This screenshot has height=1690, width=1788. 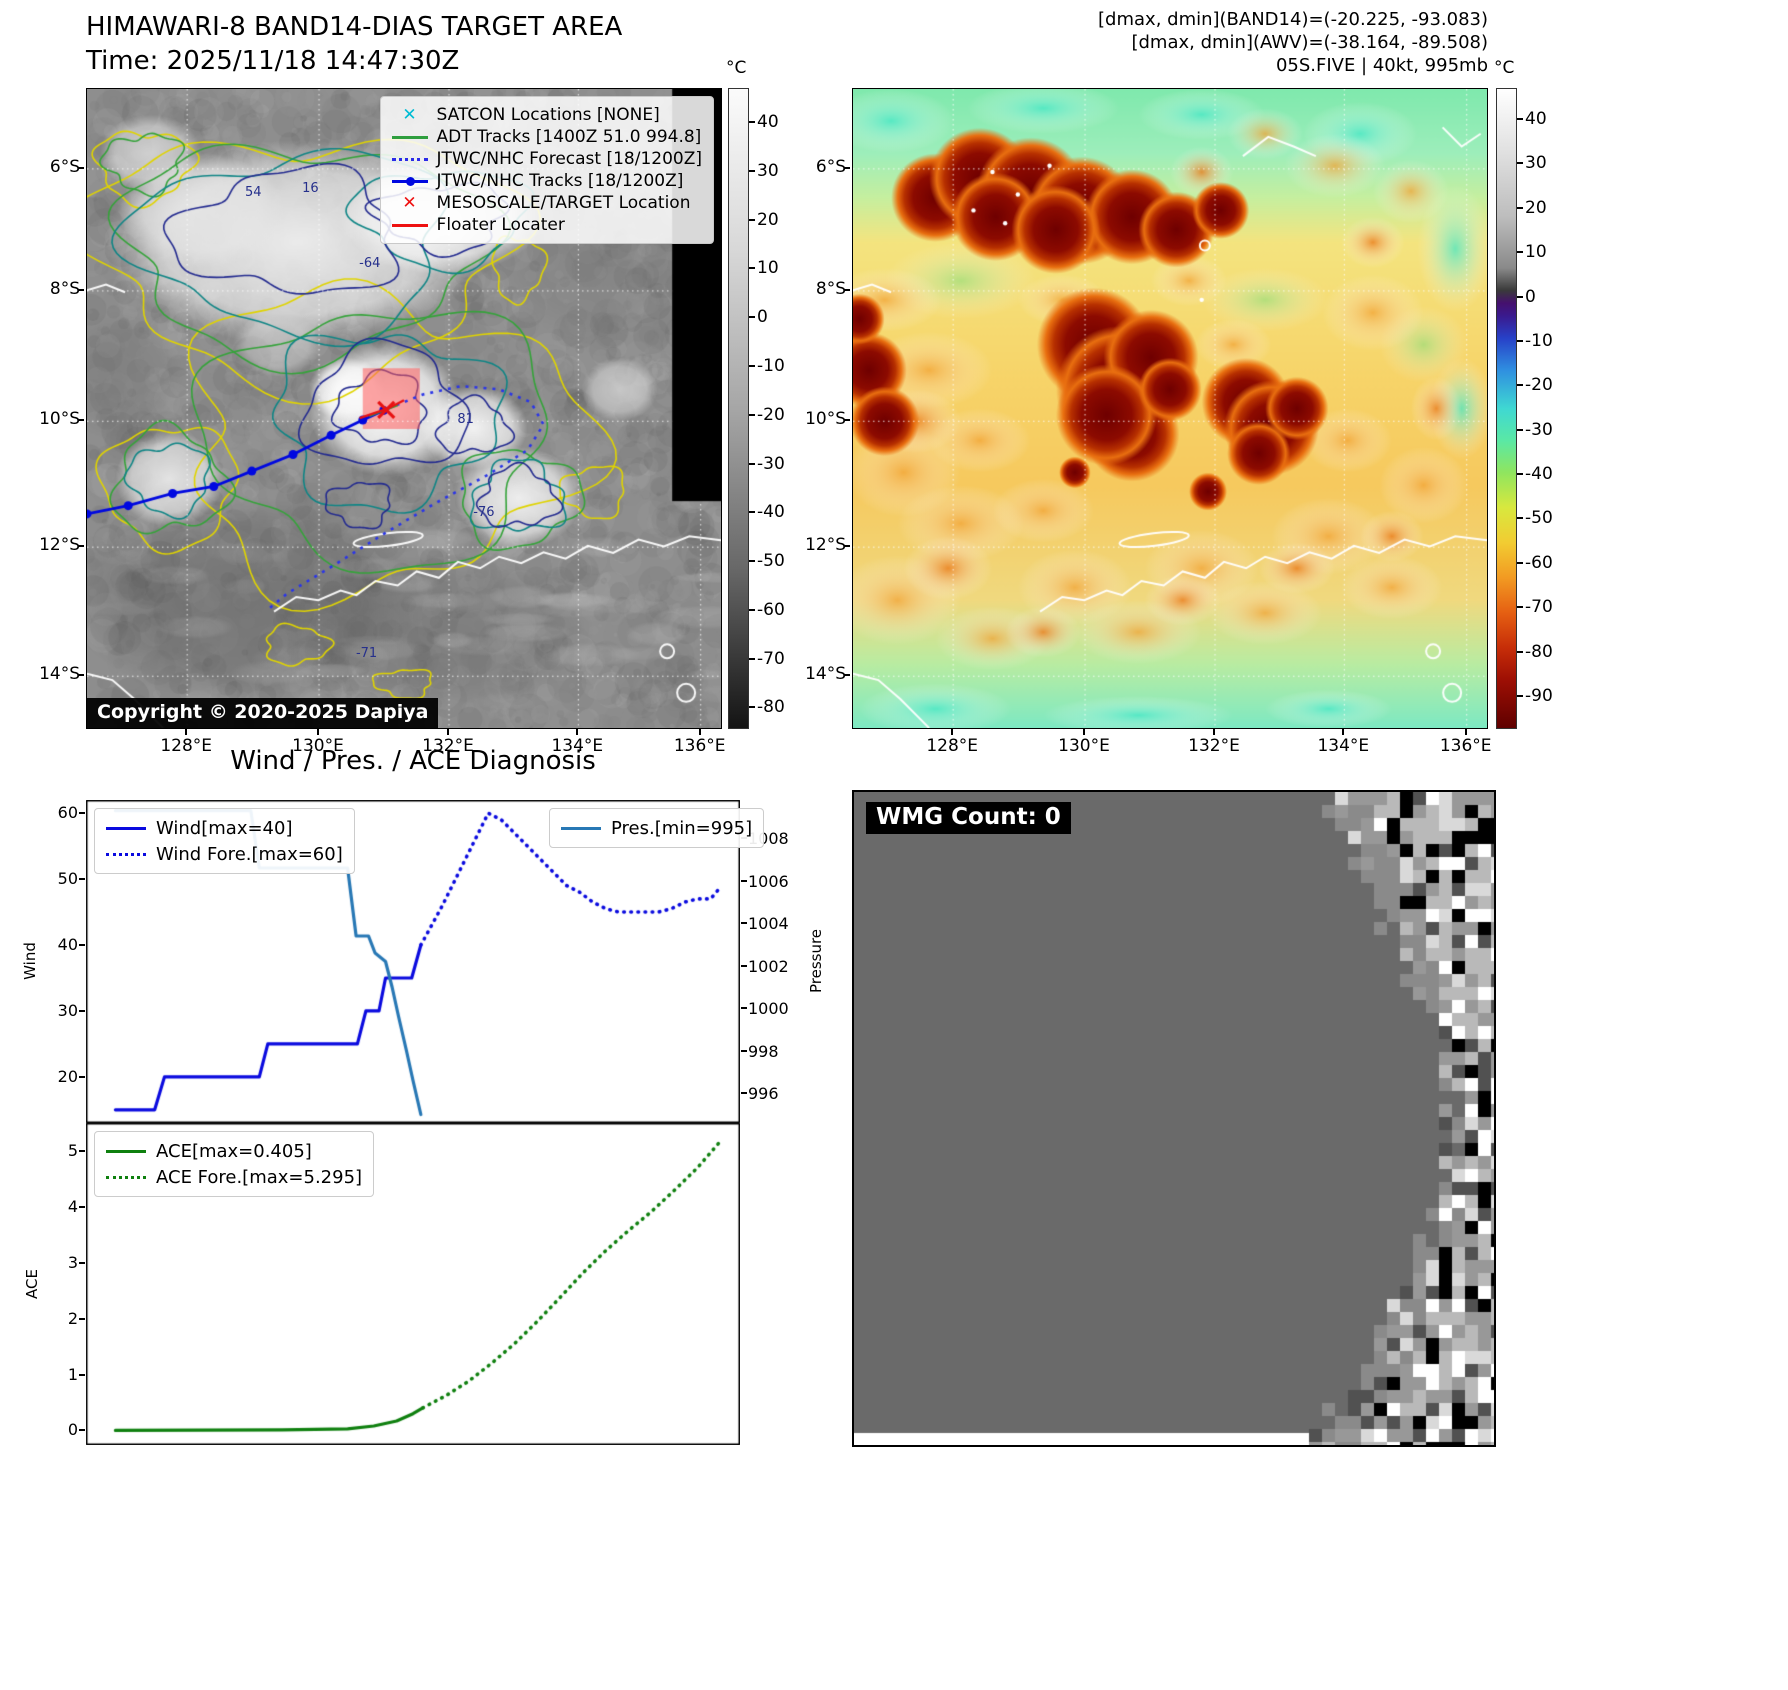 I want to click on legend-item: ACE[max=0.405], so click(x=234, y=1151).